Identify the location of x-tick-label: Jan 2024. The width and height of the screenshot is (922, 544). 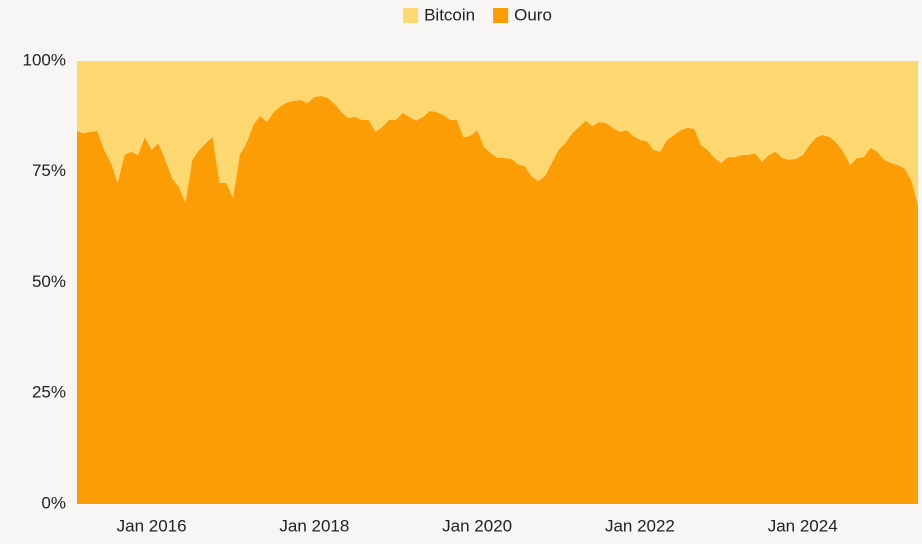
(803, 525).